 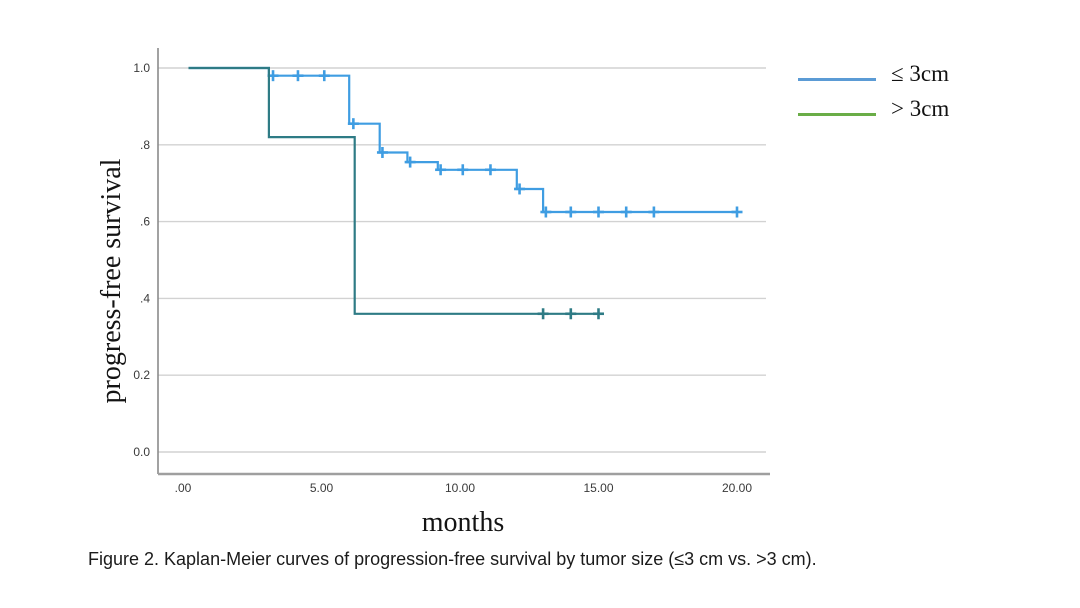 What do you see at coordinates (111, 281) in the screenshot?
I see `y-axis-title: progress-free survival` at bounding box center [111, 281].